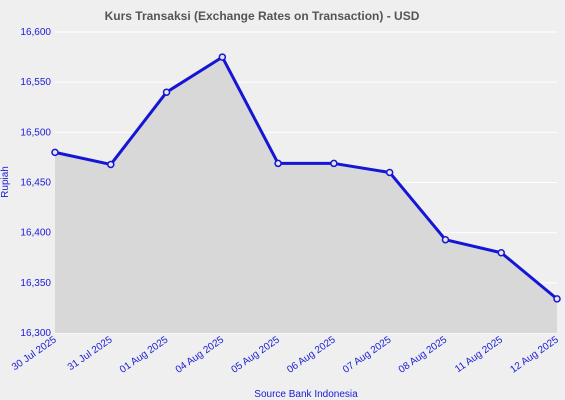 The height and width of the screenshot is (400, 565). I want to click on x-tick-label: 07 Aug 2025, so click(367, 354).